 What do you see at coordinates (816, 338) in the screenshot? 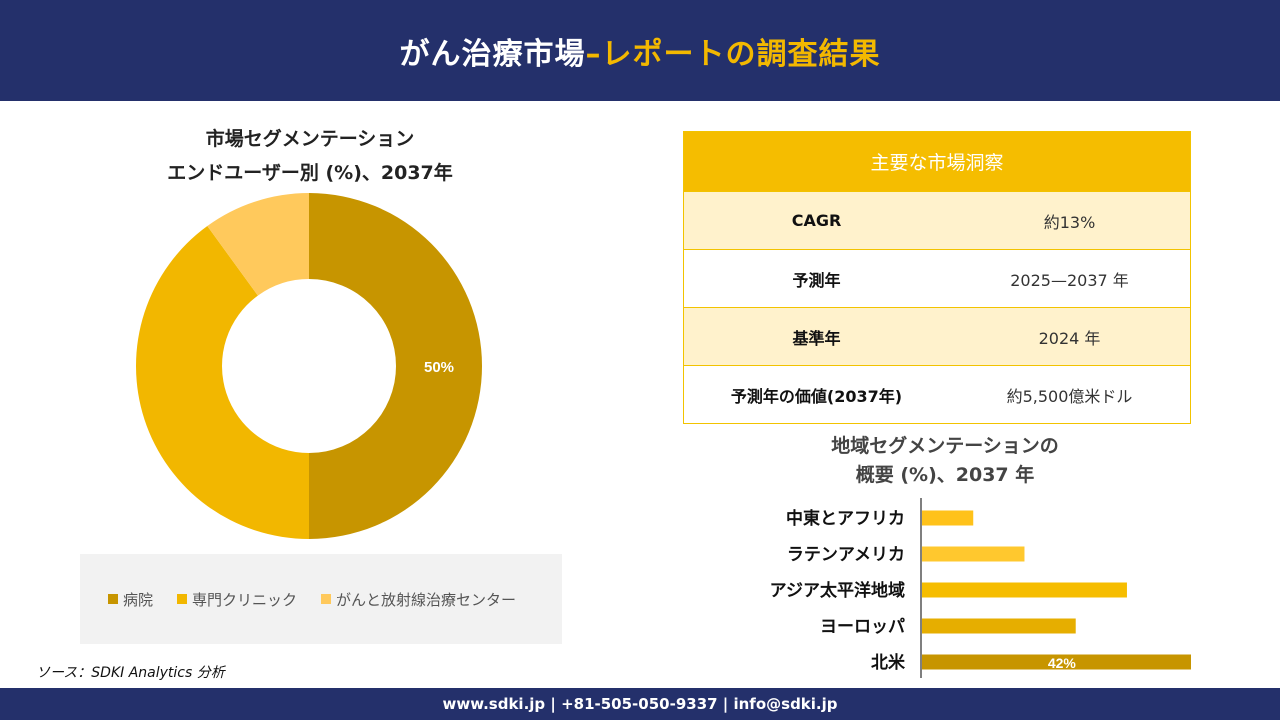
I see `row-label: 基準年` at bounding box center [816, 338].